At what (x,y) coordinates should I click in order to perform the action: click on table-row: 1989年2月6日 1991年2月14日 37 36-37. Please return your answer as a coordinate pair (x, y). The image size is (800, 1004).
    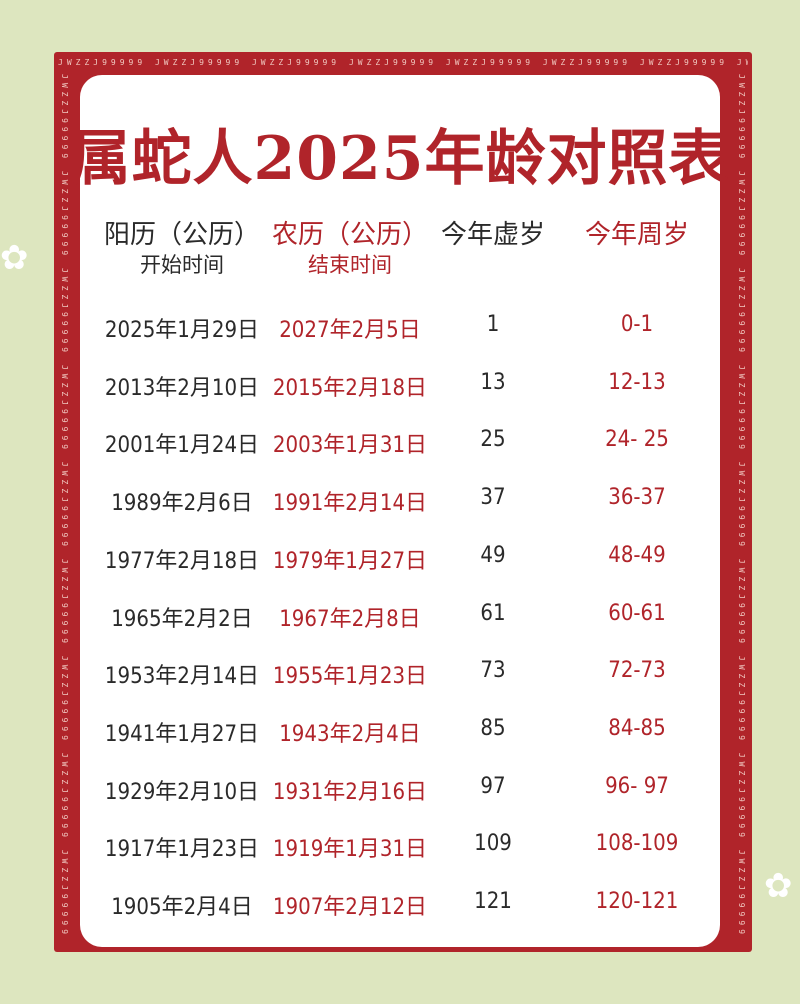
    Looking at the image, I should click on (400, 505).